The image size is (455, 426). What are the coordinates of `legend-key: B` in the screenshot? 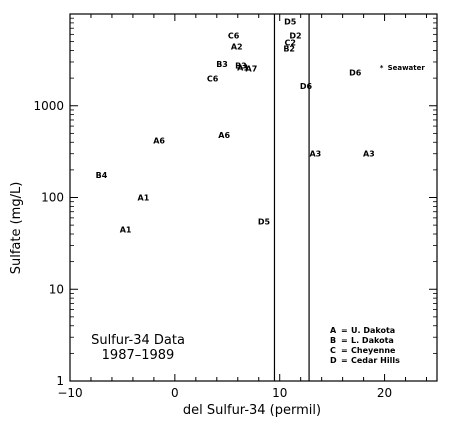 It's located at (333, 340).